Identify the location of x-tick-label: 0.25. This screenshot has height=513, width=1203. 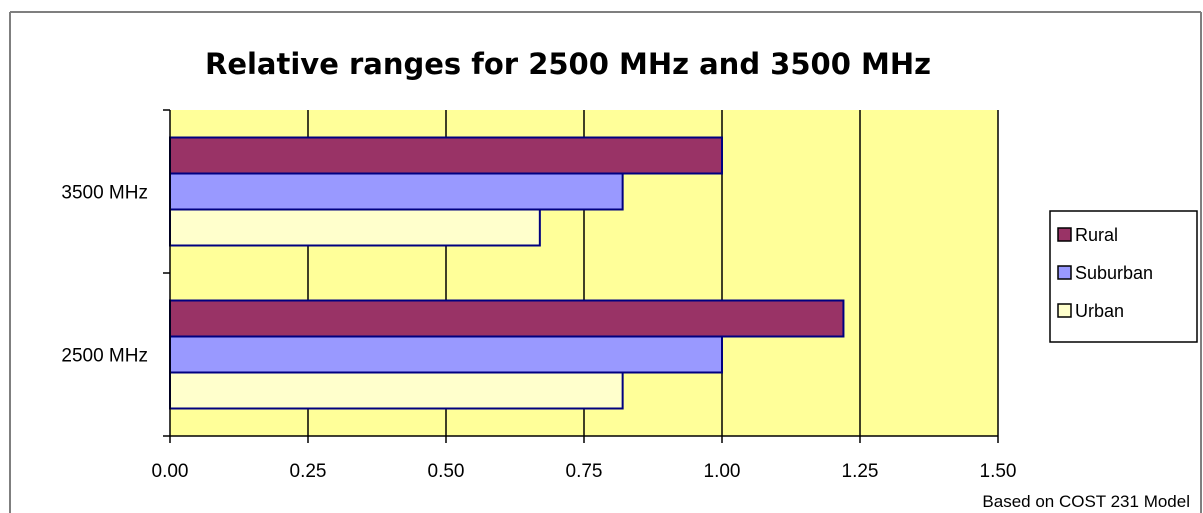
(308, 471).